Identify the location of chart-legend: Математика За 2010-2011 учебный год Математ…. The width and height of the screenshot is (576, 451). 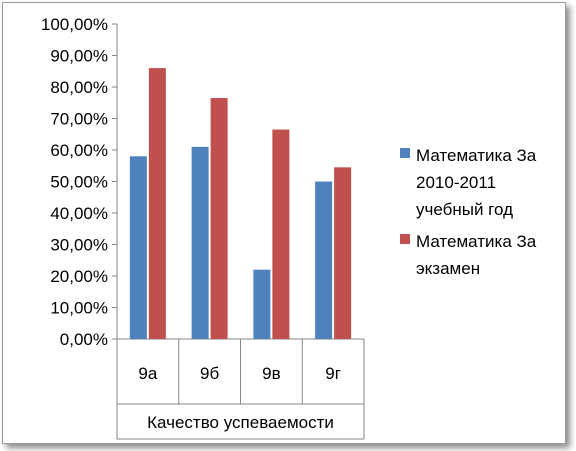
(468, 212).